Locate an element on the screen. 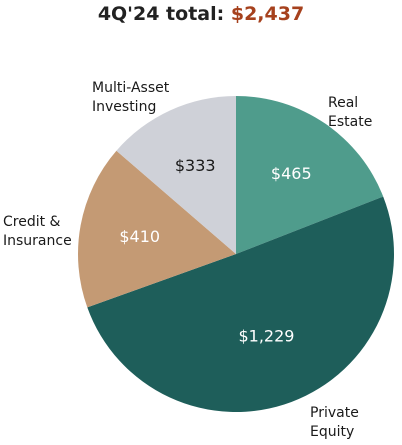  category-label-multi-asset: Multi-Asset Investing is located at coordinates (130, 98).